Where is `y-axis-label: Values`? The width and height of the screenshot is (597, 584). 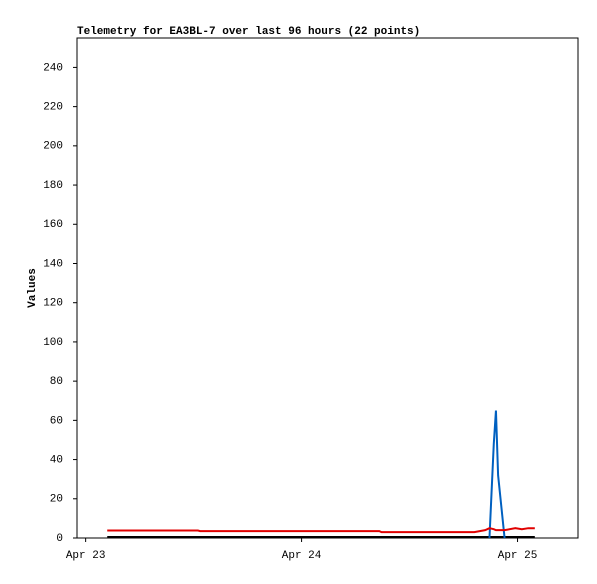
y-axis-label: Values is located at coordinates (33, 288).